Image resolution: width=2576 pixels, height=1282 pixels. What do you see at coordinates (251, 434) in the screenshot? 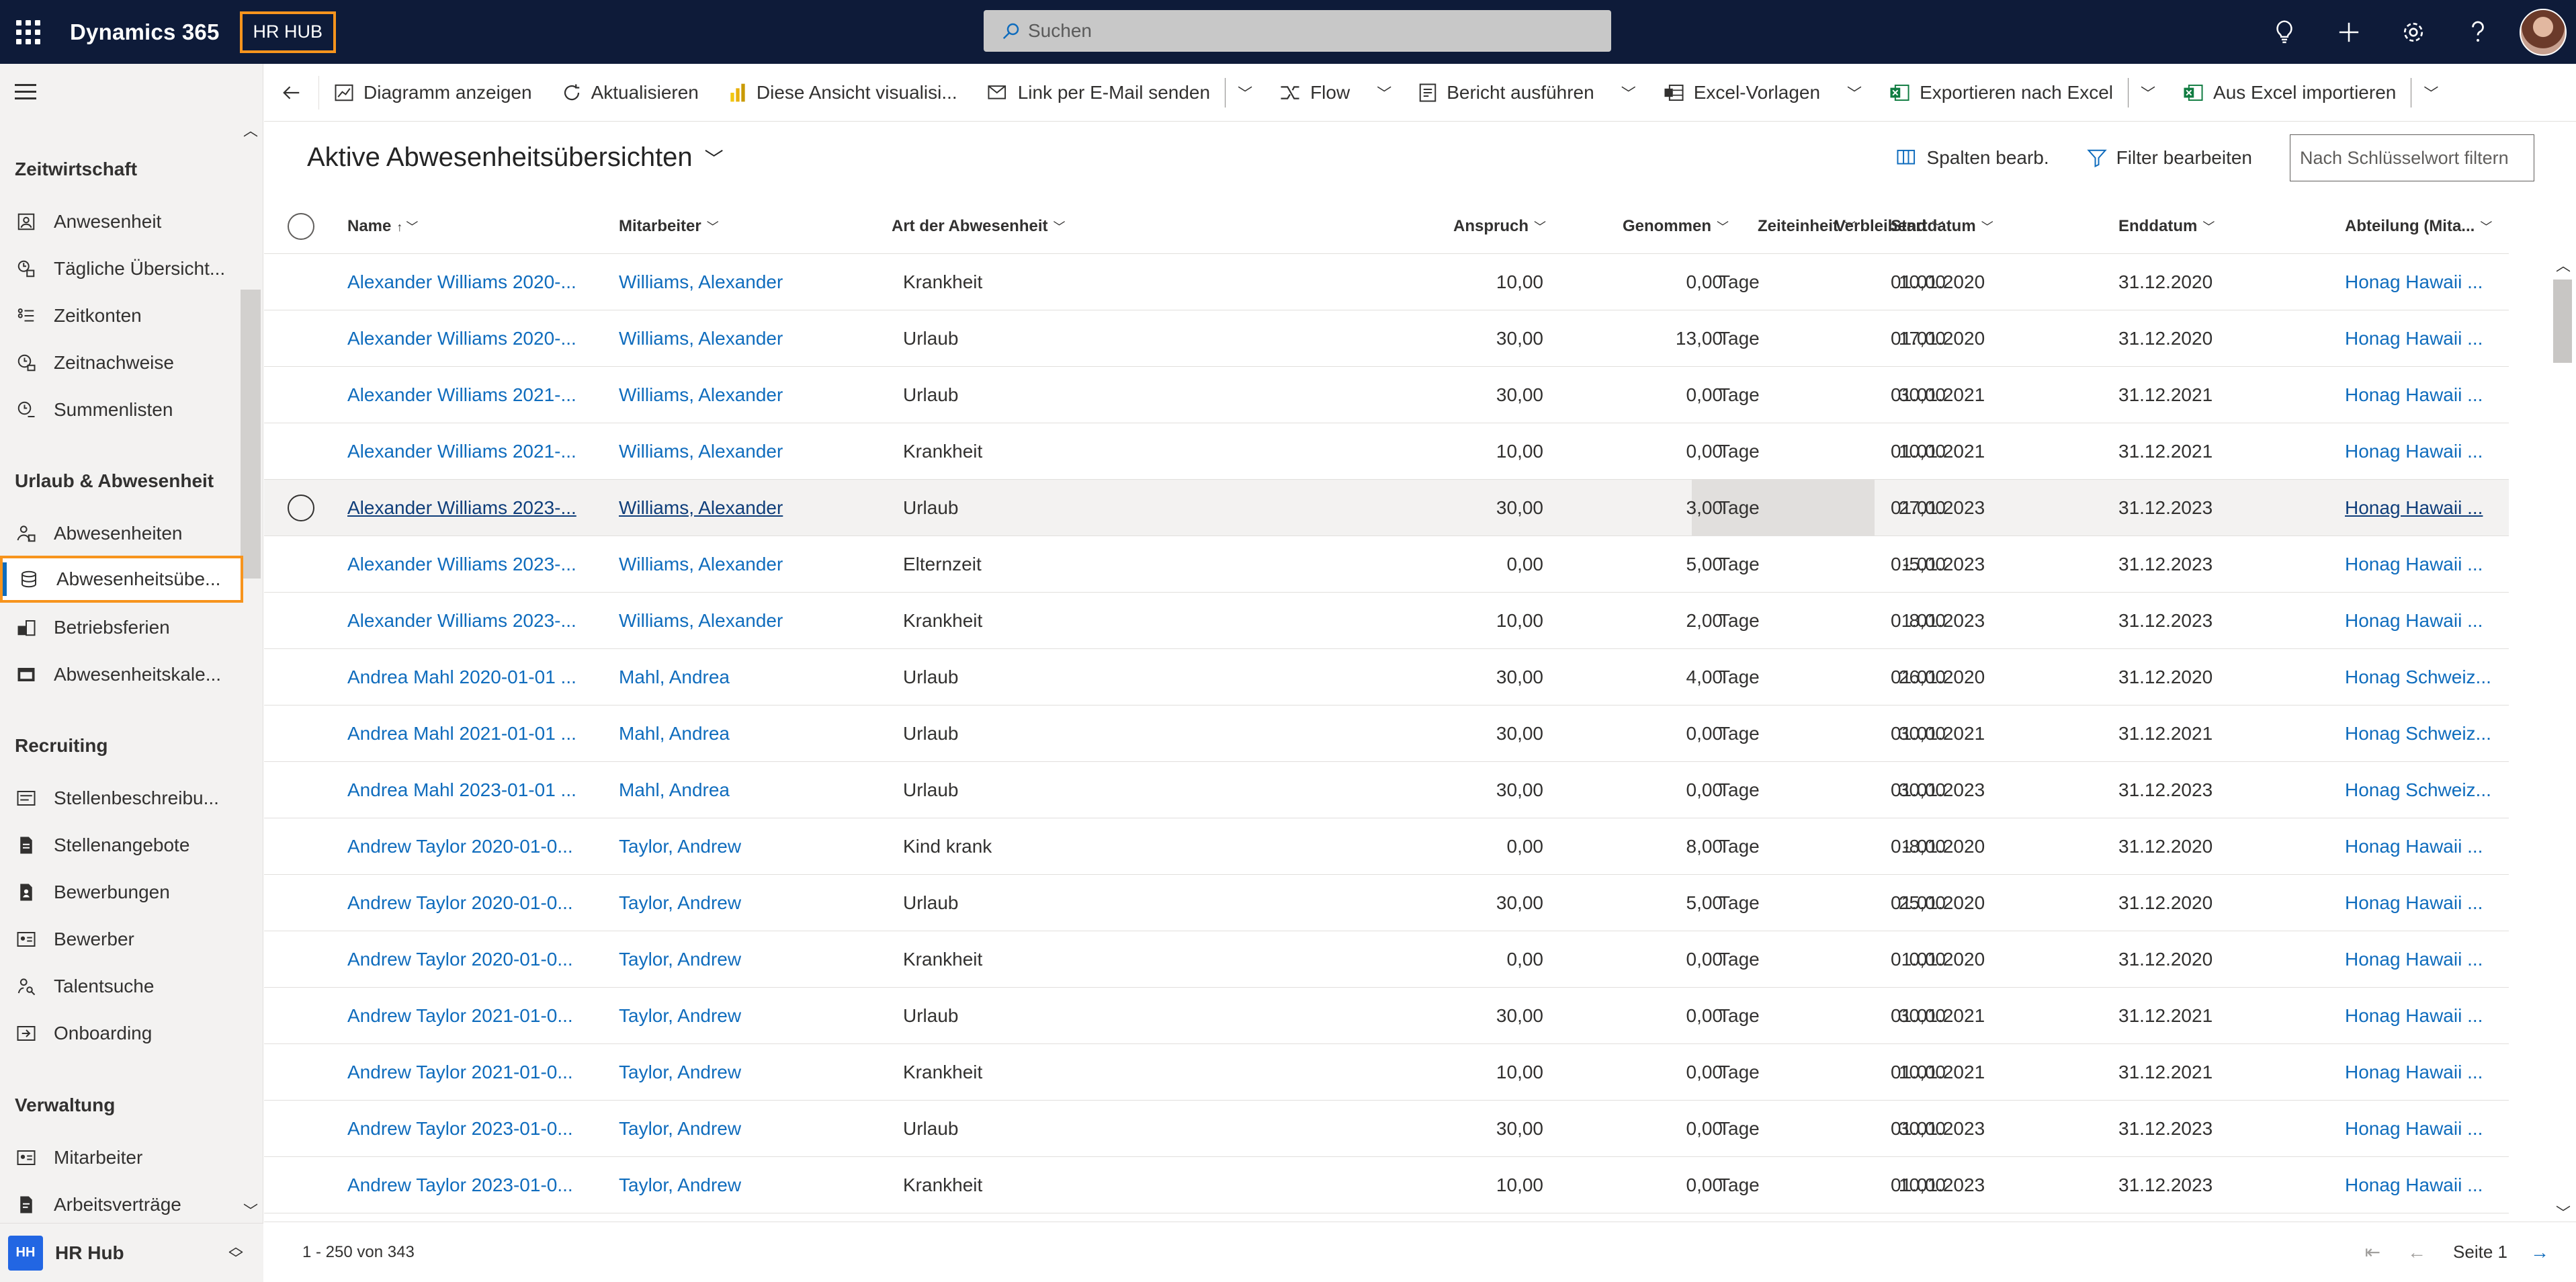
I see `sidebar-scrollbar` at bounding box center [251, 434].